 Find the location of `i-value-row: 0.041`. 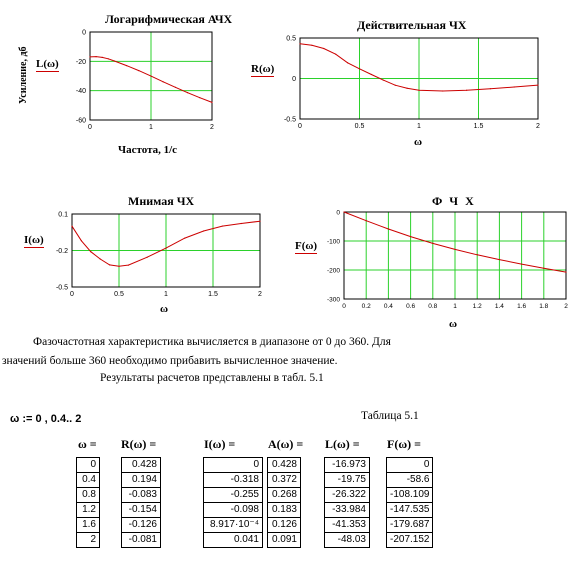

i-value-row: 0.041 is located at coordinates (233, 540).